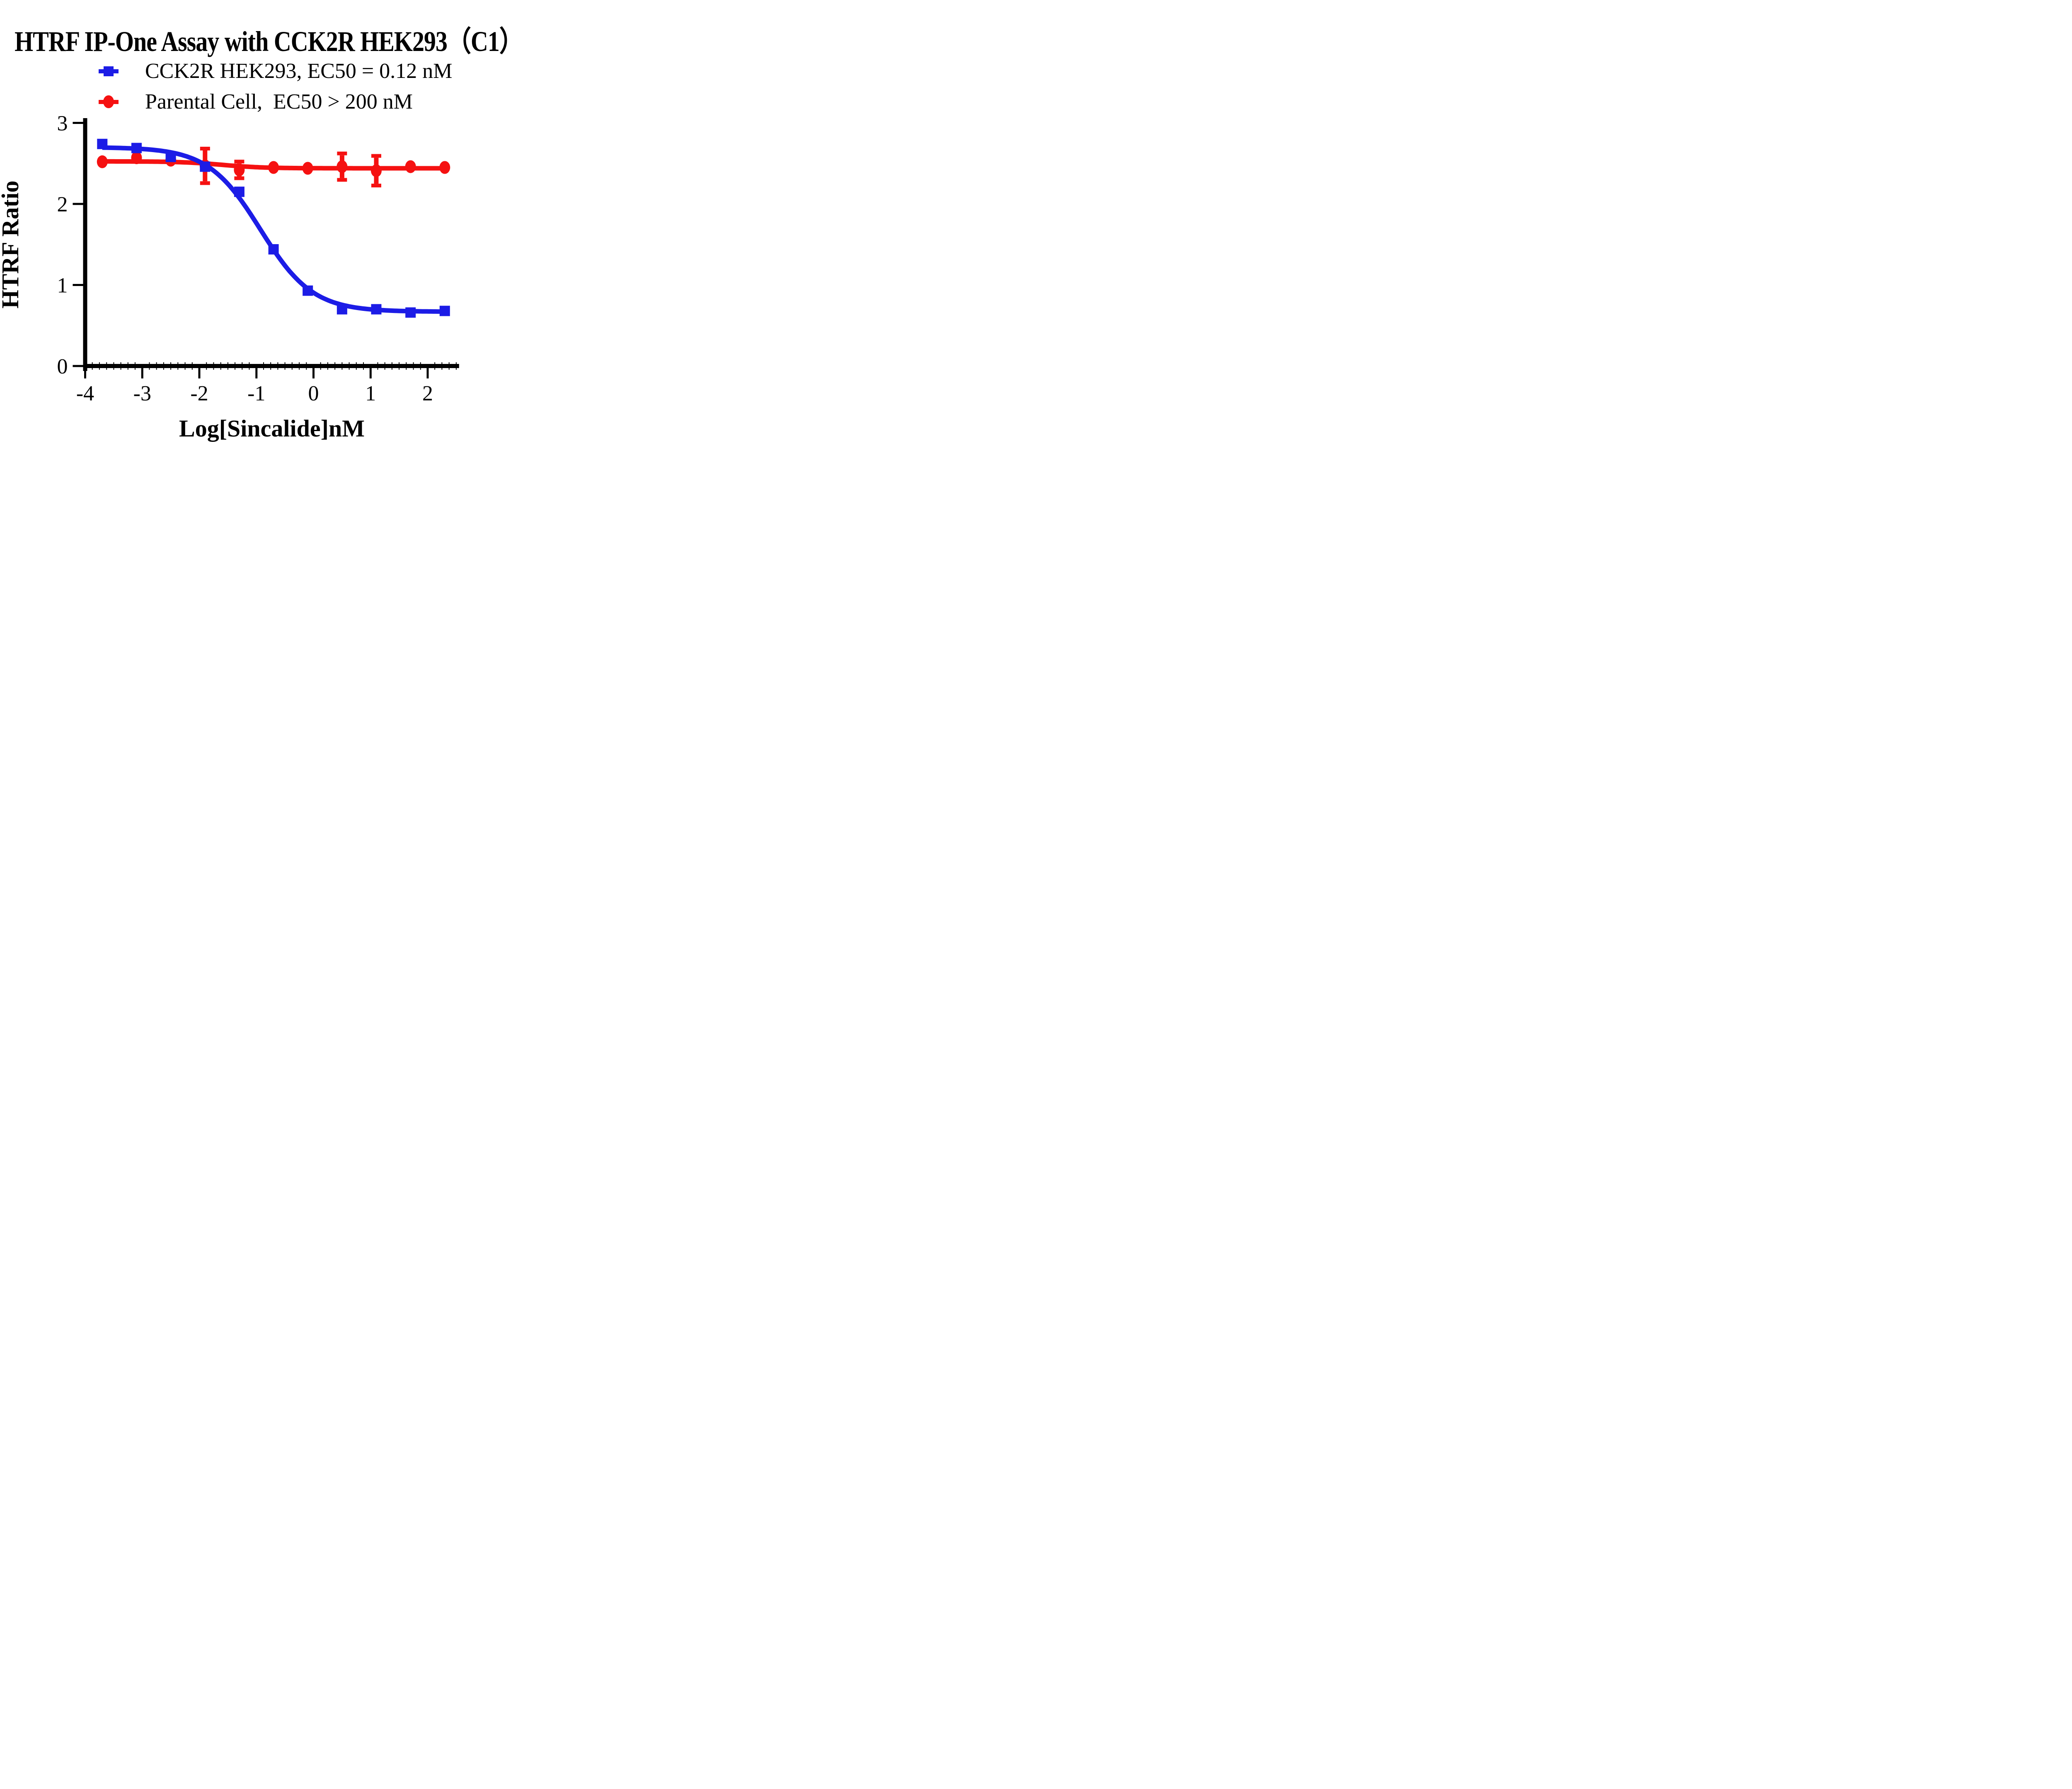 Image resolution: width=2072 pixels, height=1789 pixels. What do you see at coordinates (62, 124) in the screenshot?
I see `y-tick-label: 3` at bounding box center [62, 124].